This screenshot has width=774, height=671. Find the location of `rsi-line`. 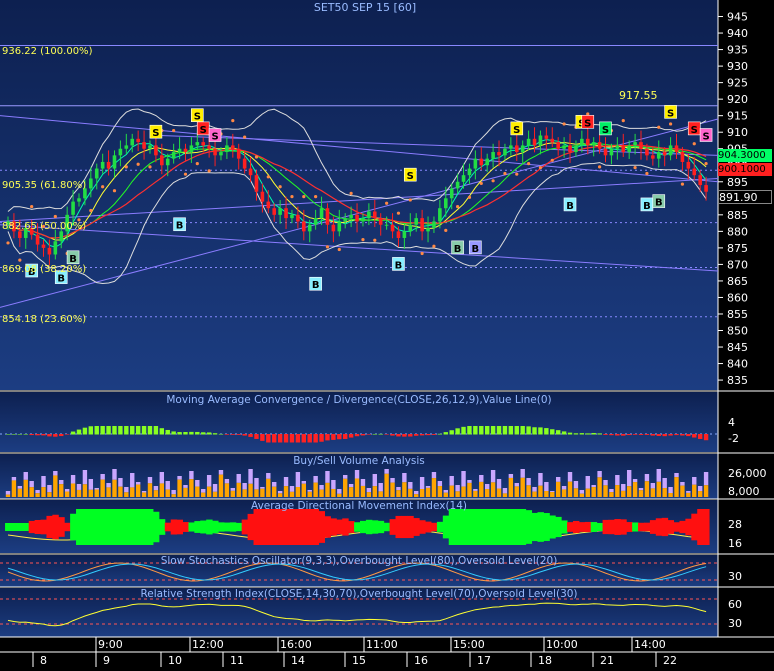

rsi-line is located at coordinates (357, 614).